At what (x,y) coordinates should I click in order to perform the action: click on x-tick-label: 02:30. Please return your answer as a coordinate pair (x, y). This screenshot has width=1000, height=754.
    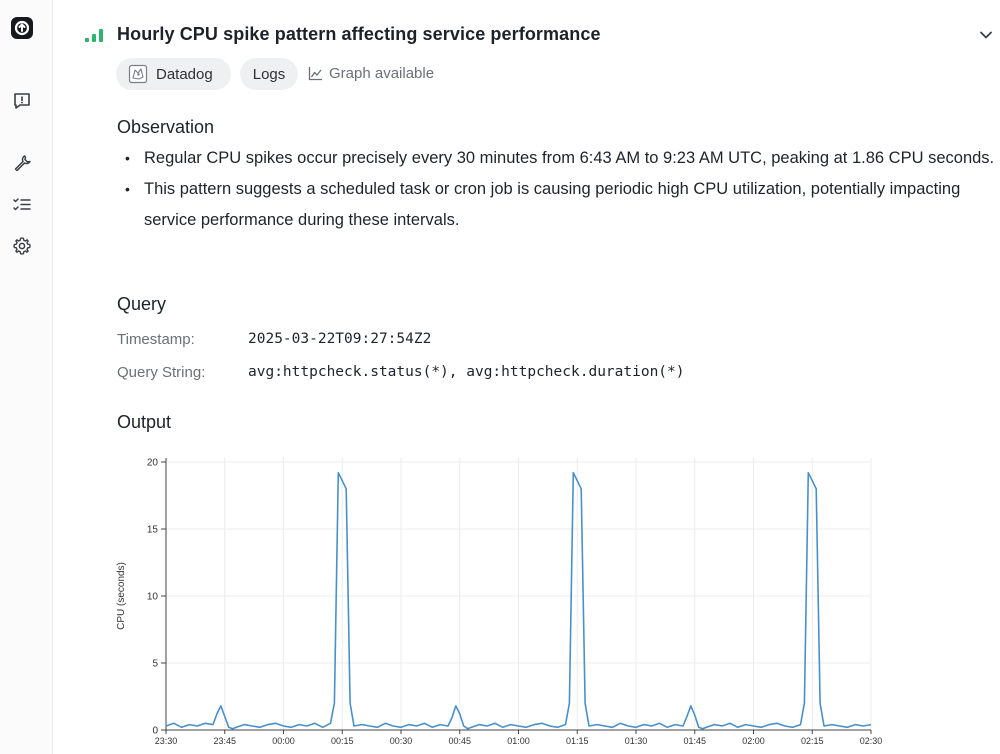
    Looking at the image, I should click on (871, 741).